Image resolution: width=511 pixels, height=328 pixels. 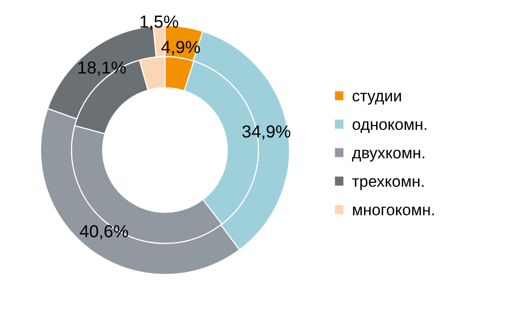 What do you see at coordinates (376, 98) in the screenshot?
I see `legend-label: студии` at bounding box center [376, 98].